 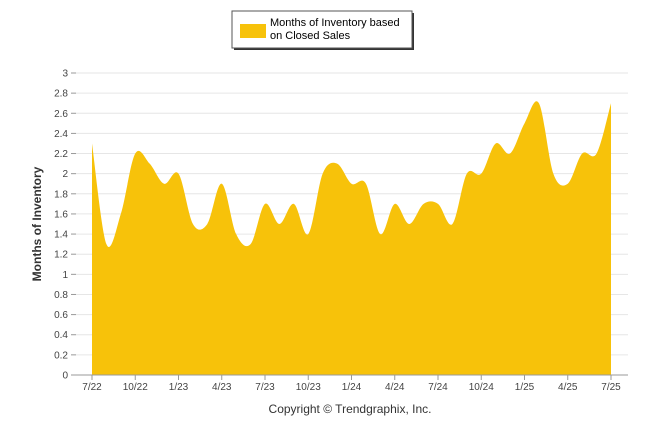 I want to click on y-tick-label: 2.2, so click(x=61, y=154).